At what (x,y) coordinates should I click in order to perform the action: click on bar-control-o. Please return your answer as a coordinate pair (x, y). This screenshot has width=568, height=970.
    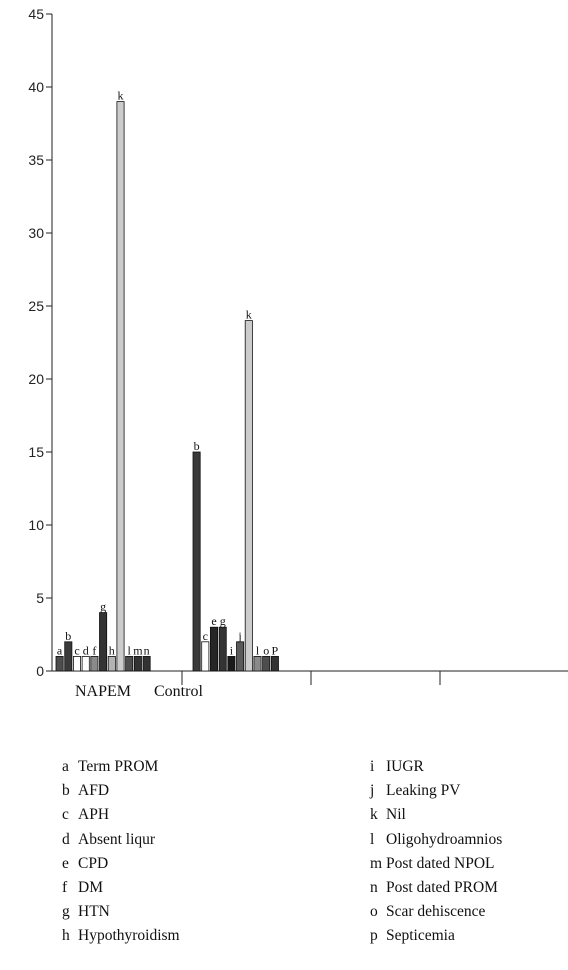
    Looking at the image, I should click on (266, 664).